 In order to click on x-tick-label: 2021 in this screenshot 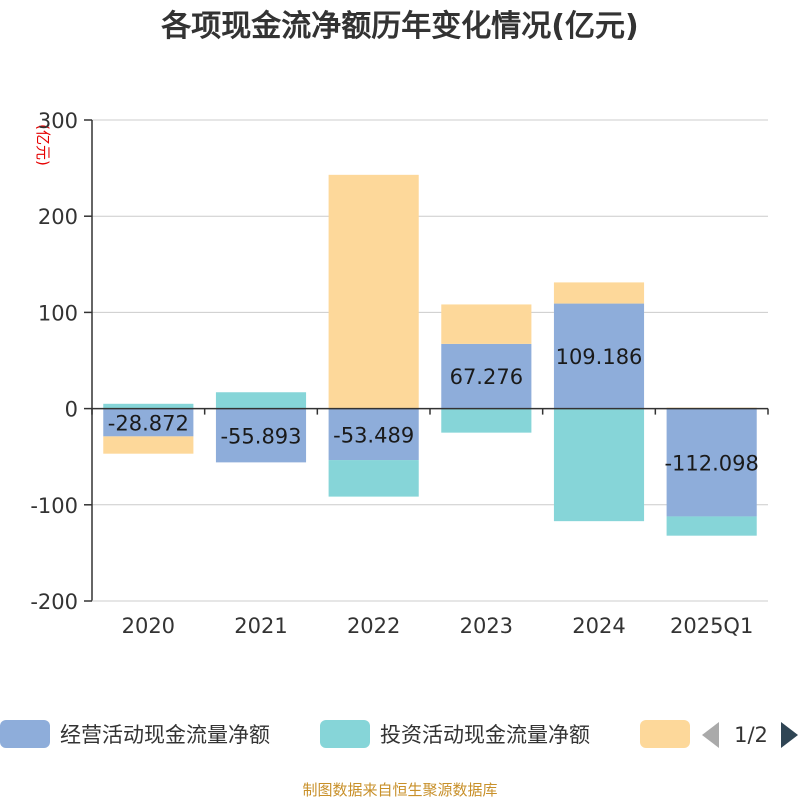, I will do `click(260, 626)`.